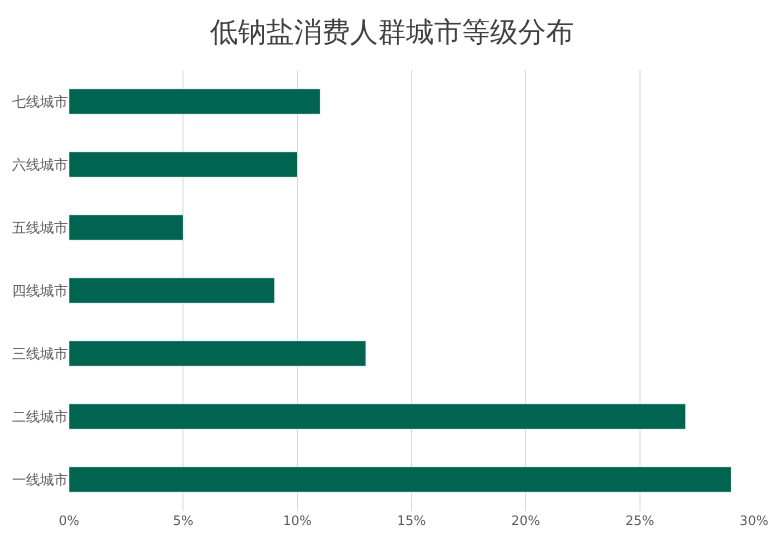  I want to click on y-tick-label: 一线城市, so click(40, 480).